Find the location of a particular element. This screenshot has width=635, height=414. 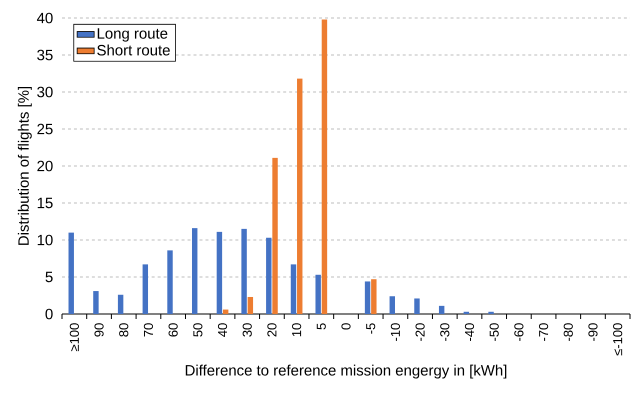

x-tick-label: -80 is located at coordinates (568, 332).